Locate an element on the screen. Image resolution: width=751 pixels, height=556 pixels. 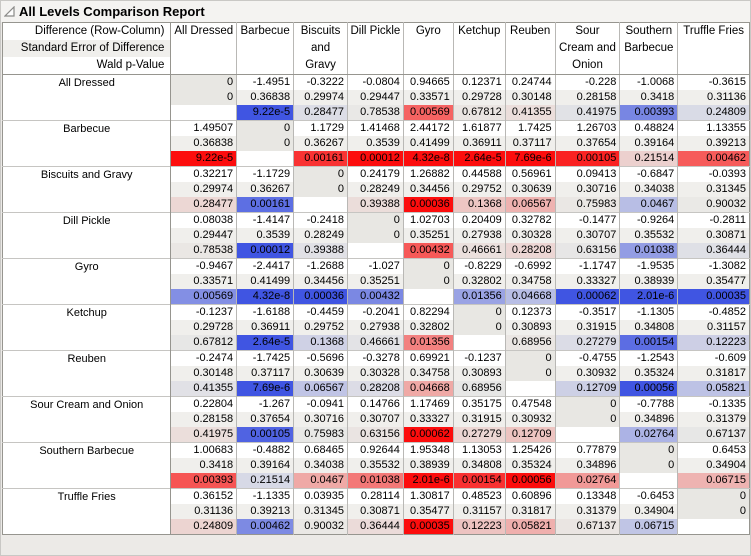
p-value-cell: 0.00056 is located at coordinates (648, 389).